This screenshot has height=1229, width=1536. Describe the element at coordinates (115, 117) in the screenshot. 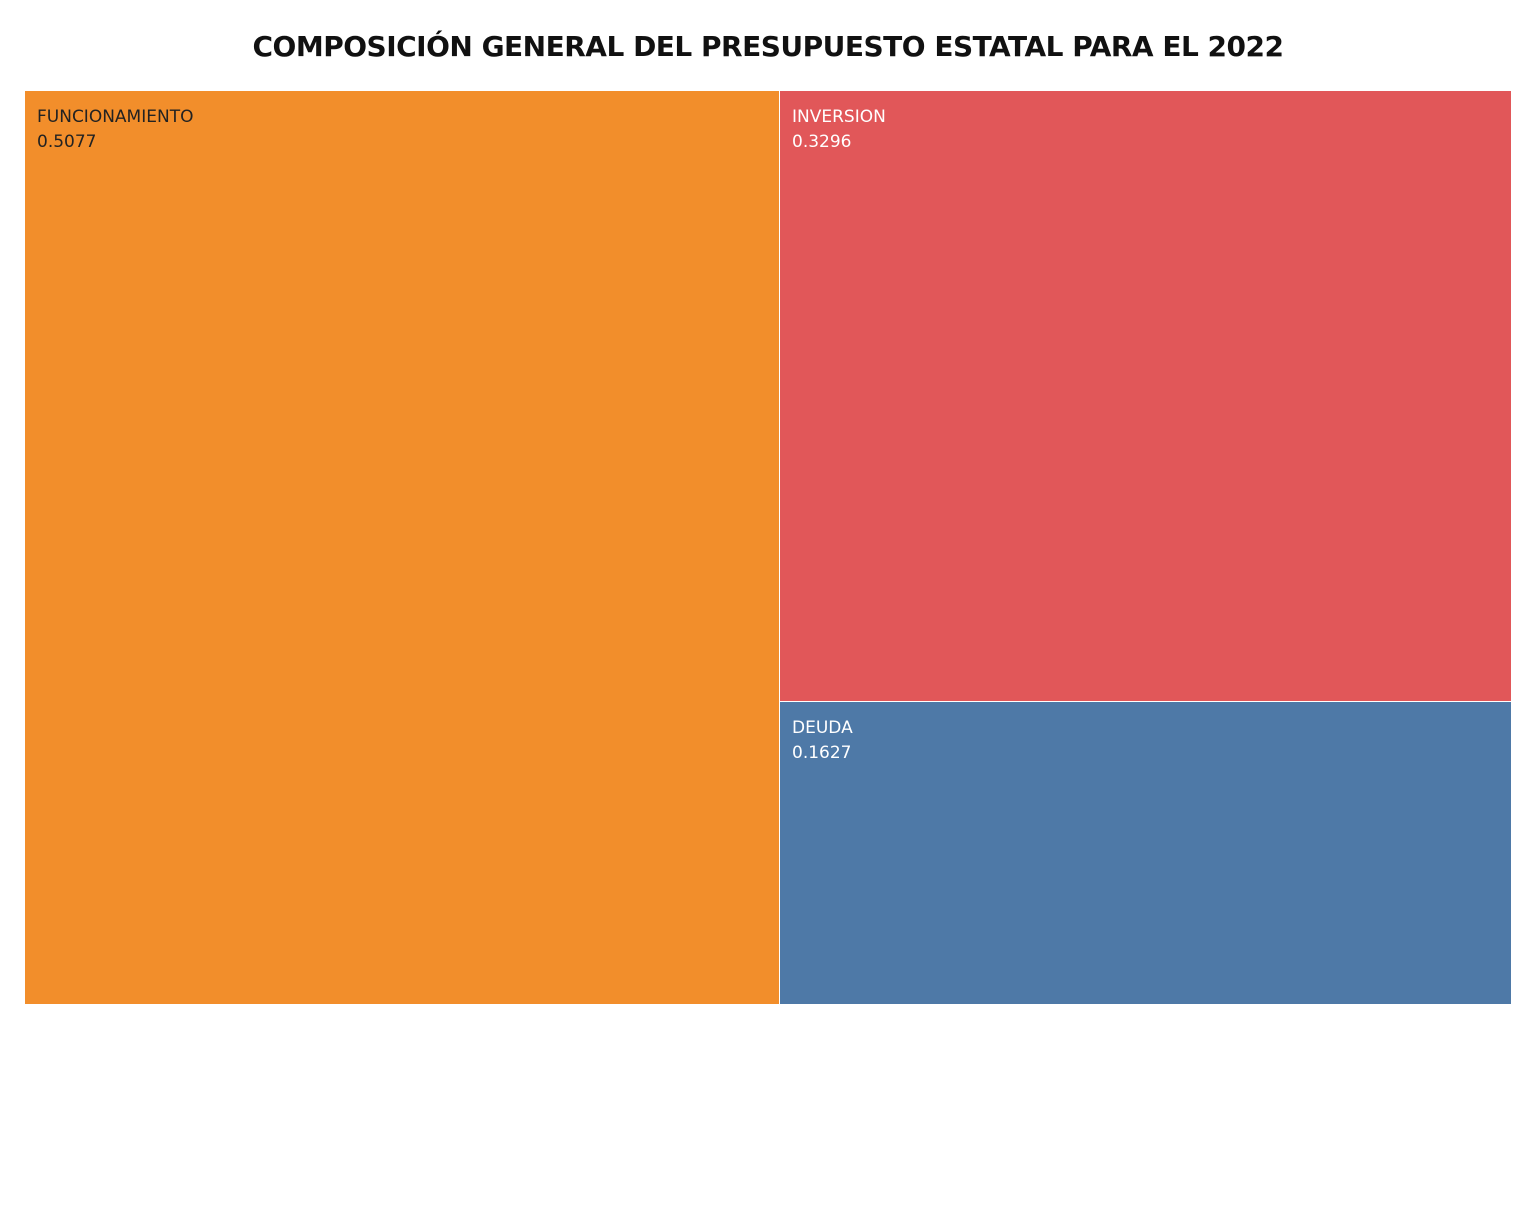

I see `tile-label: FUNCIONAMIENTO` at that location.